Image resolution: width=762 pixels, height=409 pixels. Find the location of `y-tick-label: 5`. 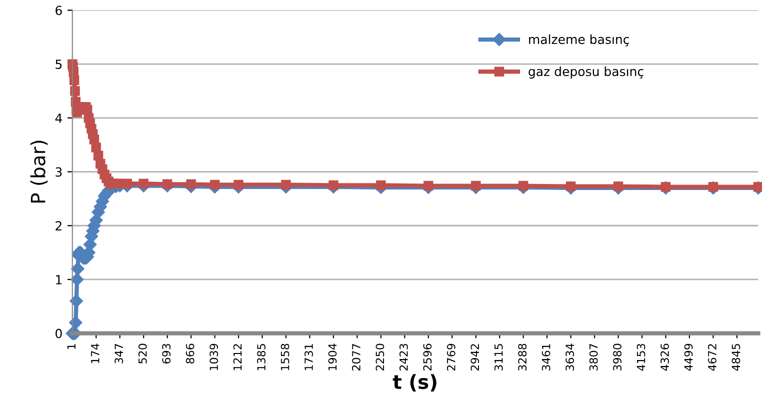

y-tick-label: 5 is located at coordinates (59, 65).